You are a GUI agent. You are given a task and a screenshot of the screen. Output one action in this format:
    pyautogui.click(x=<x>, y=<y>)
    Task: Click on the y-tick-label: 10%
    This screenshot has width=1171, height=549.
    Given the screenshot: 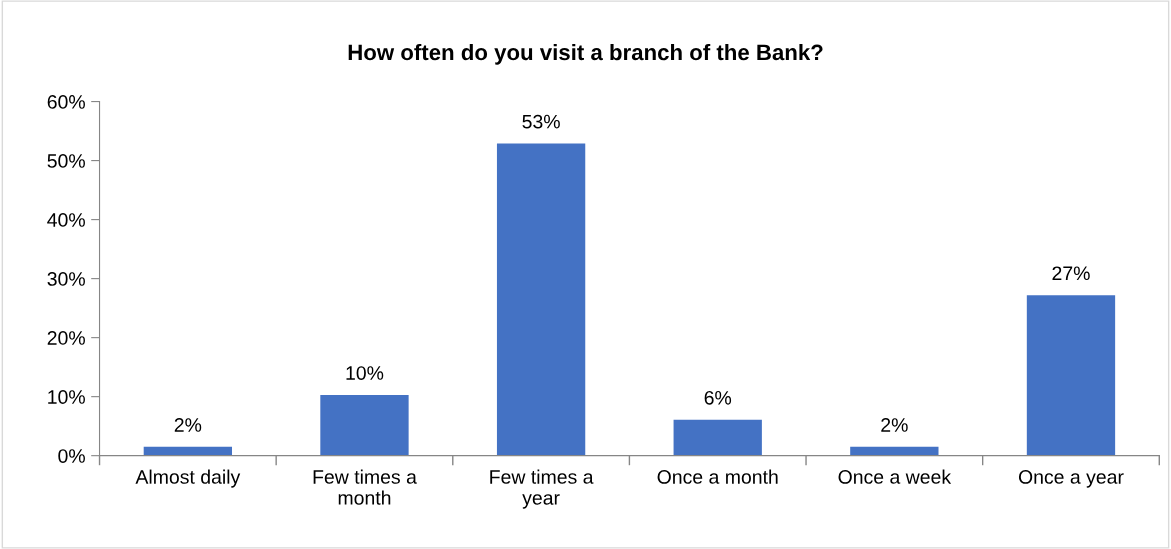 What is the action you would take?
    pyautogui.click(x=66, y=397)
    